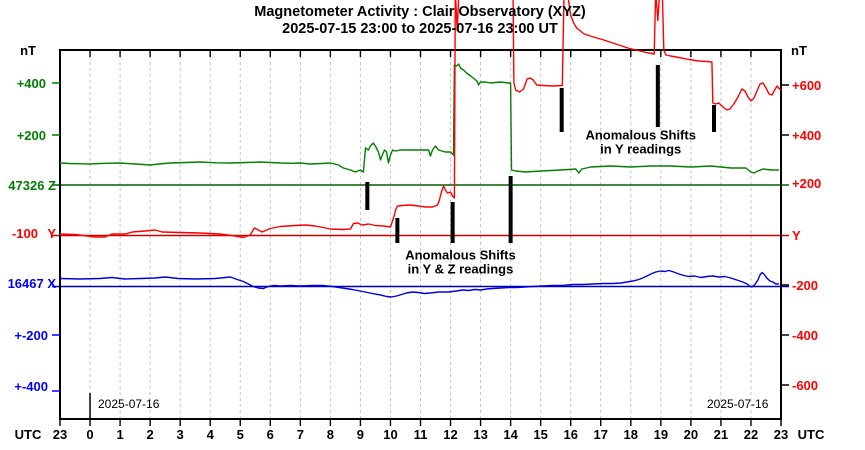  I want to click on hour-label: 3, so click(180, 434).